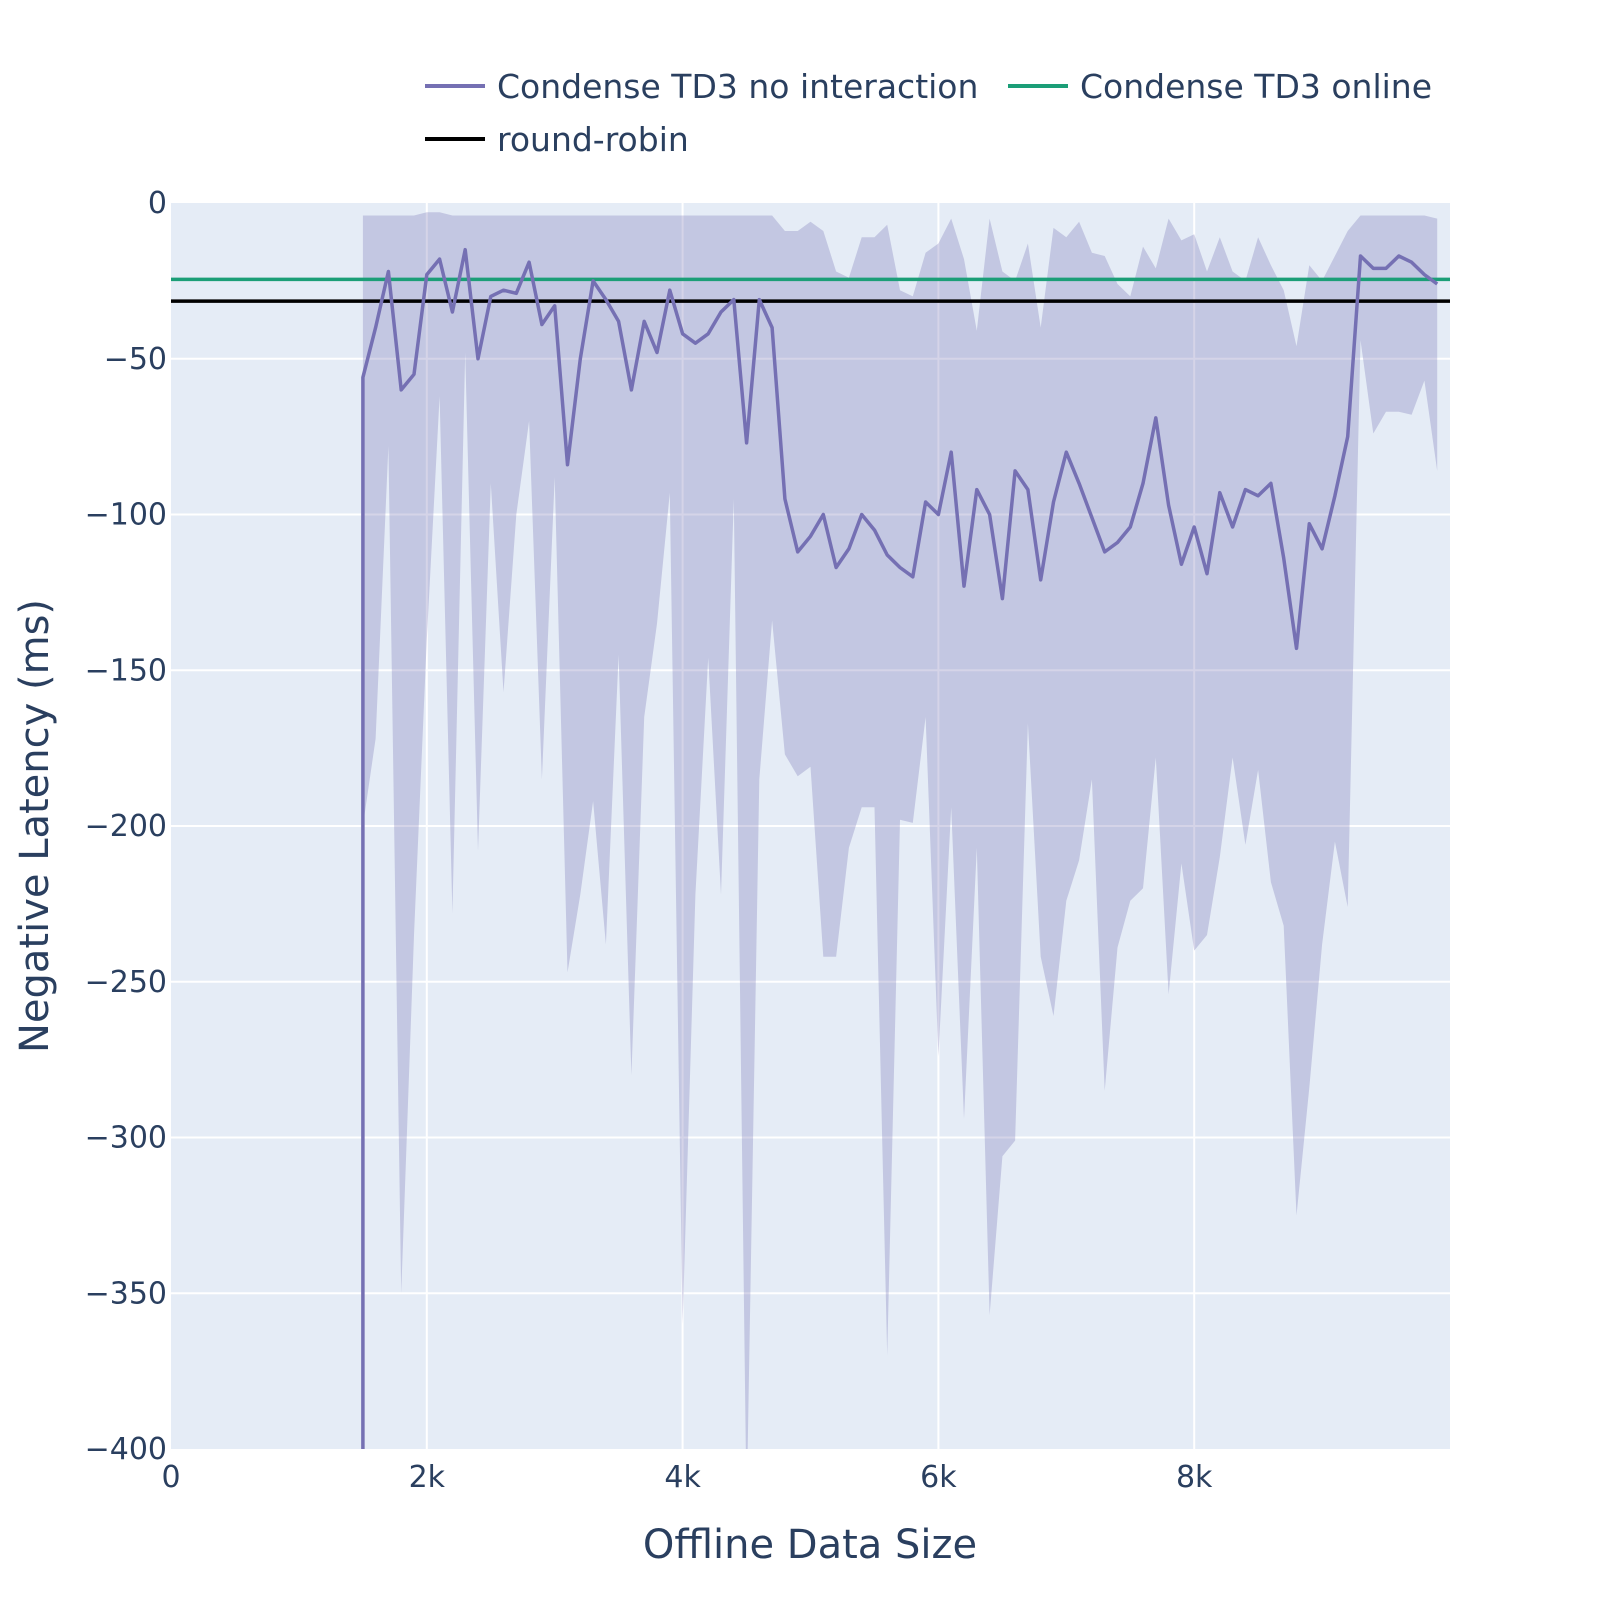 The image size is (1600, 1600). I want to click on x-tick-label: 4k, so click(682, 1477).